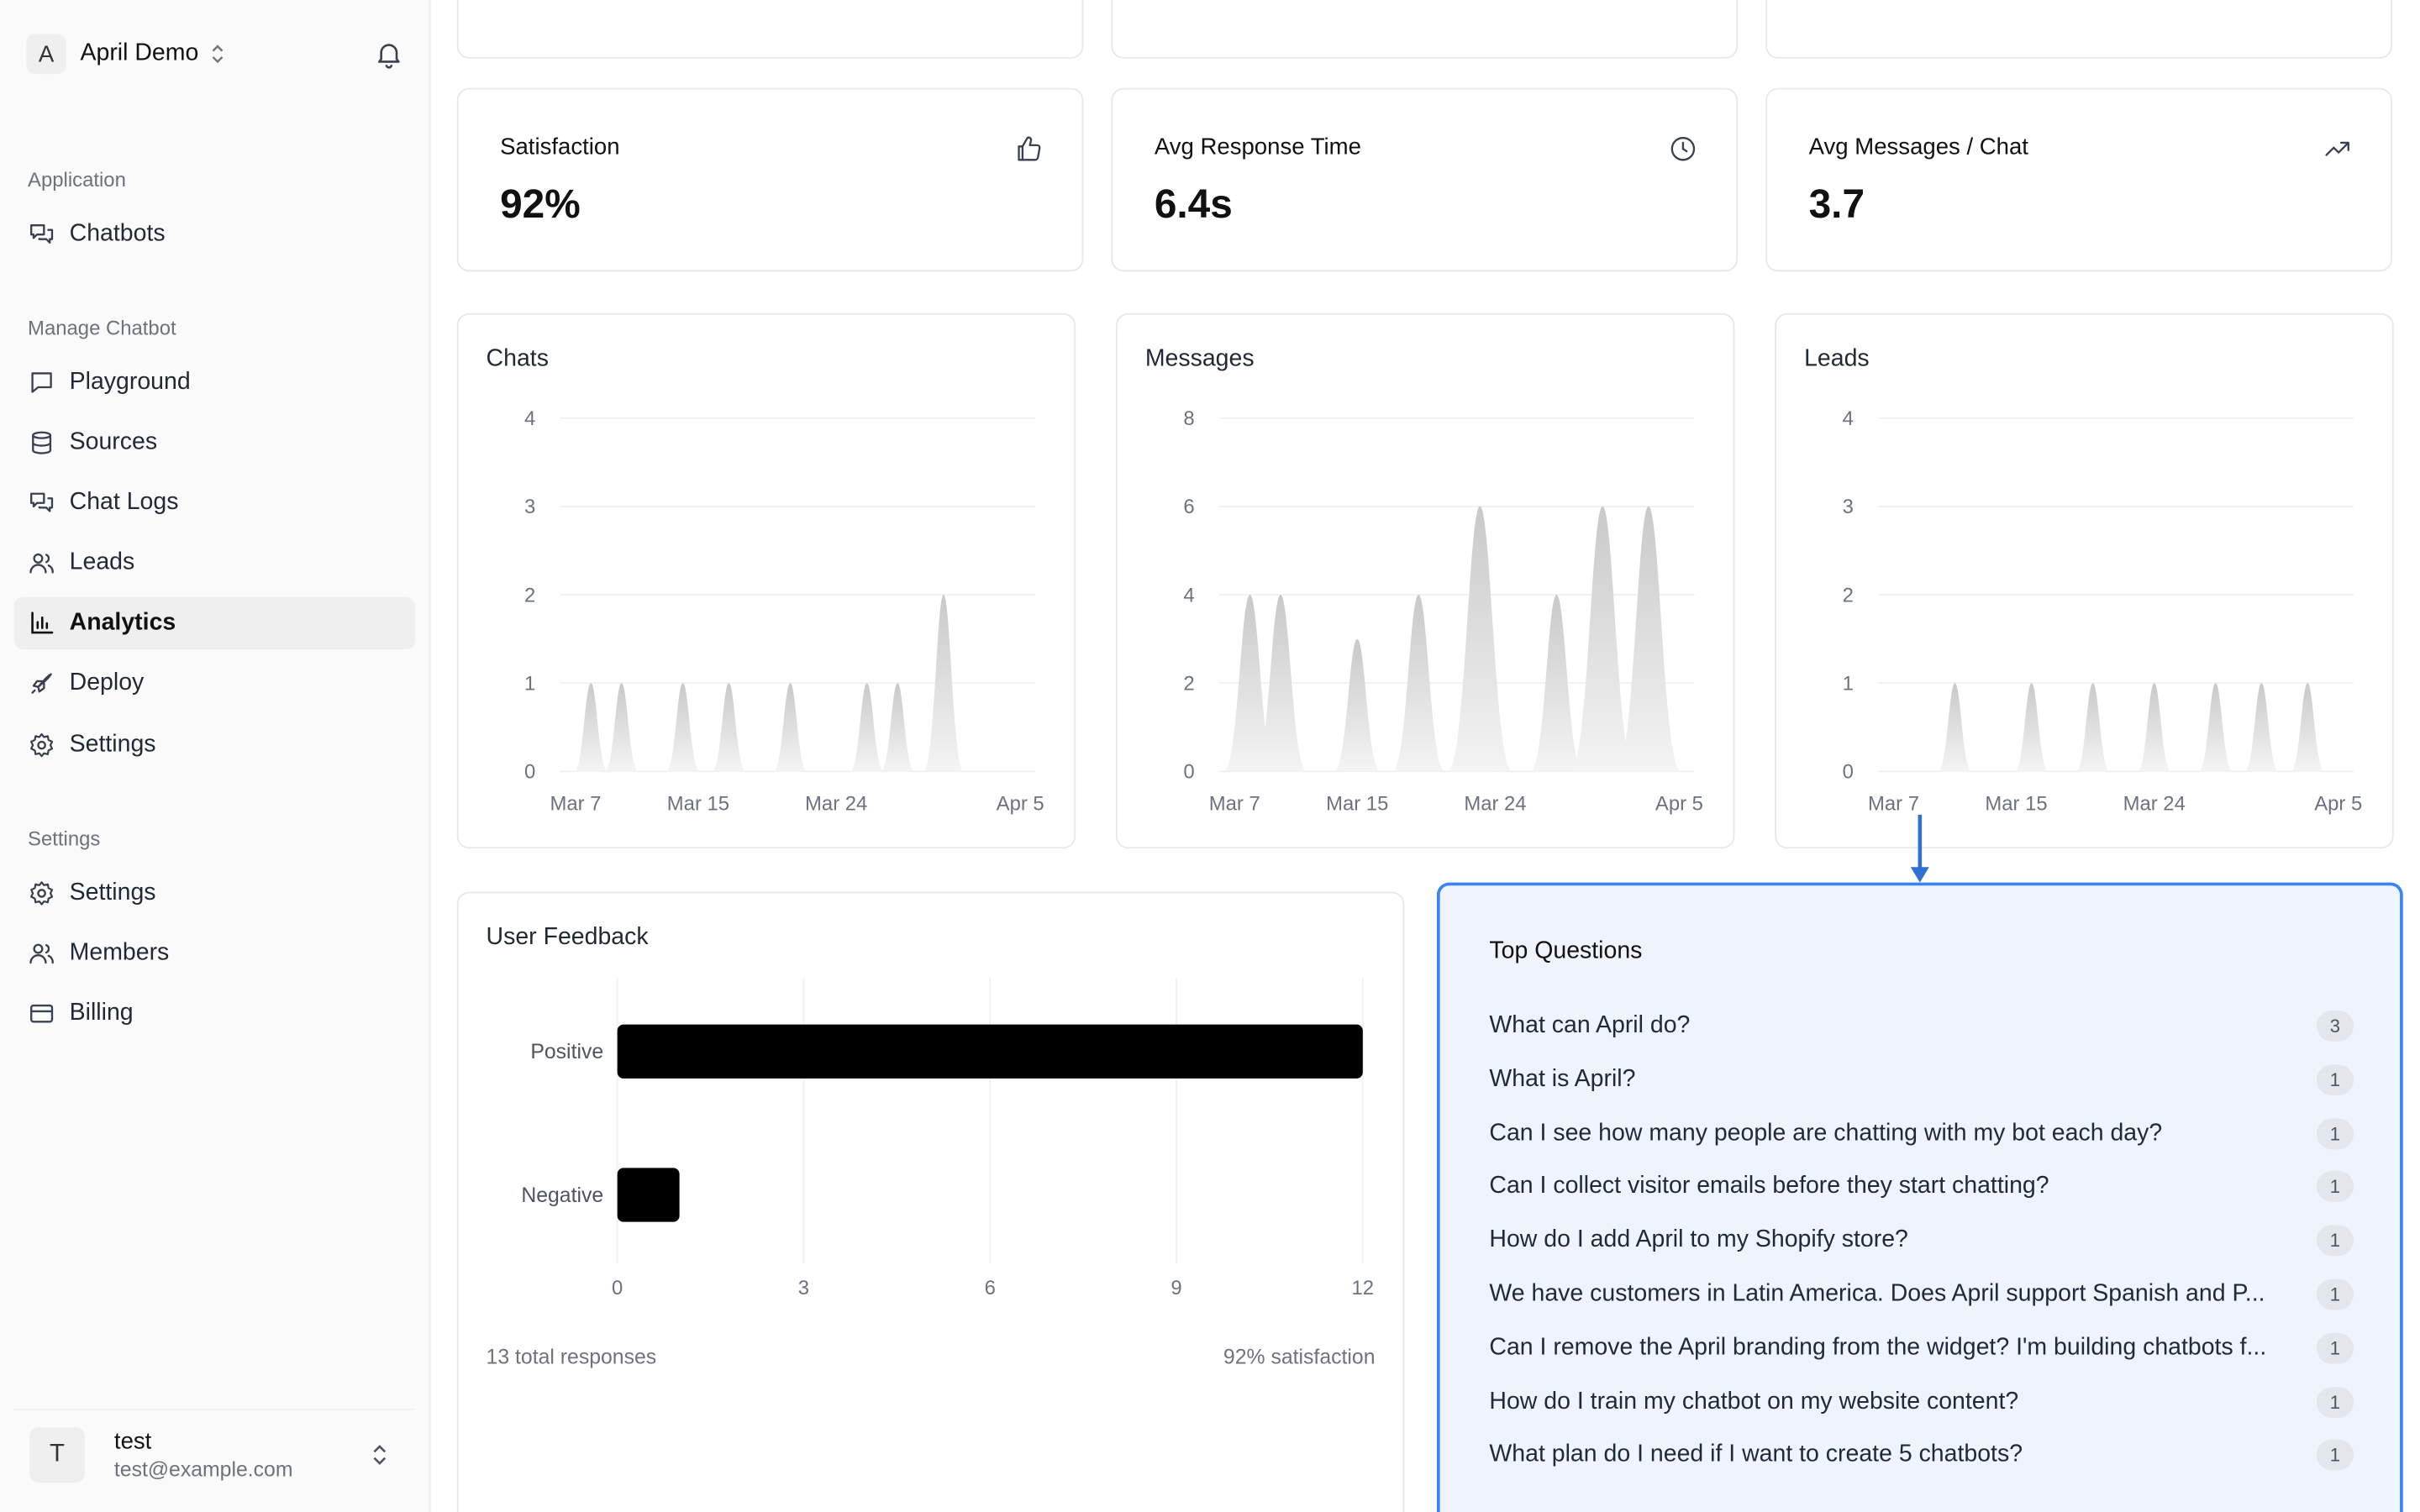  What do you see at coordinates (784, 611) in the screenshot?
I see `chats-area-chart: 0 1 2 3 4 Mar 7 Mar 15 Mar 24 Apr 5` at bounding box center [784, 611].